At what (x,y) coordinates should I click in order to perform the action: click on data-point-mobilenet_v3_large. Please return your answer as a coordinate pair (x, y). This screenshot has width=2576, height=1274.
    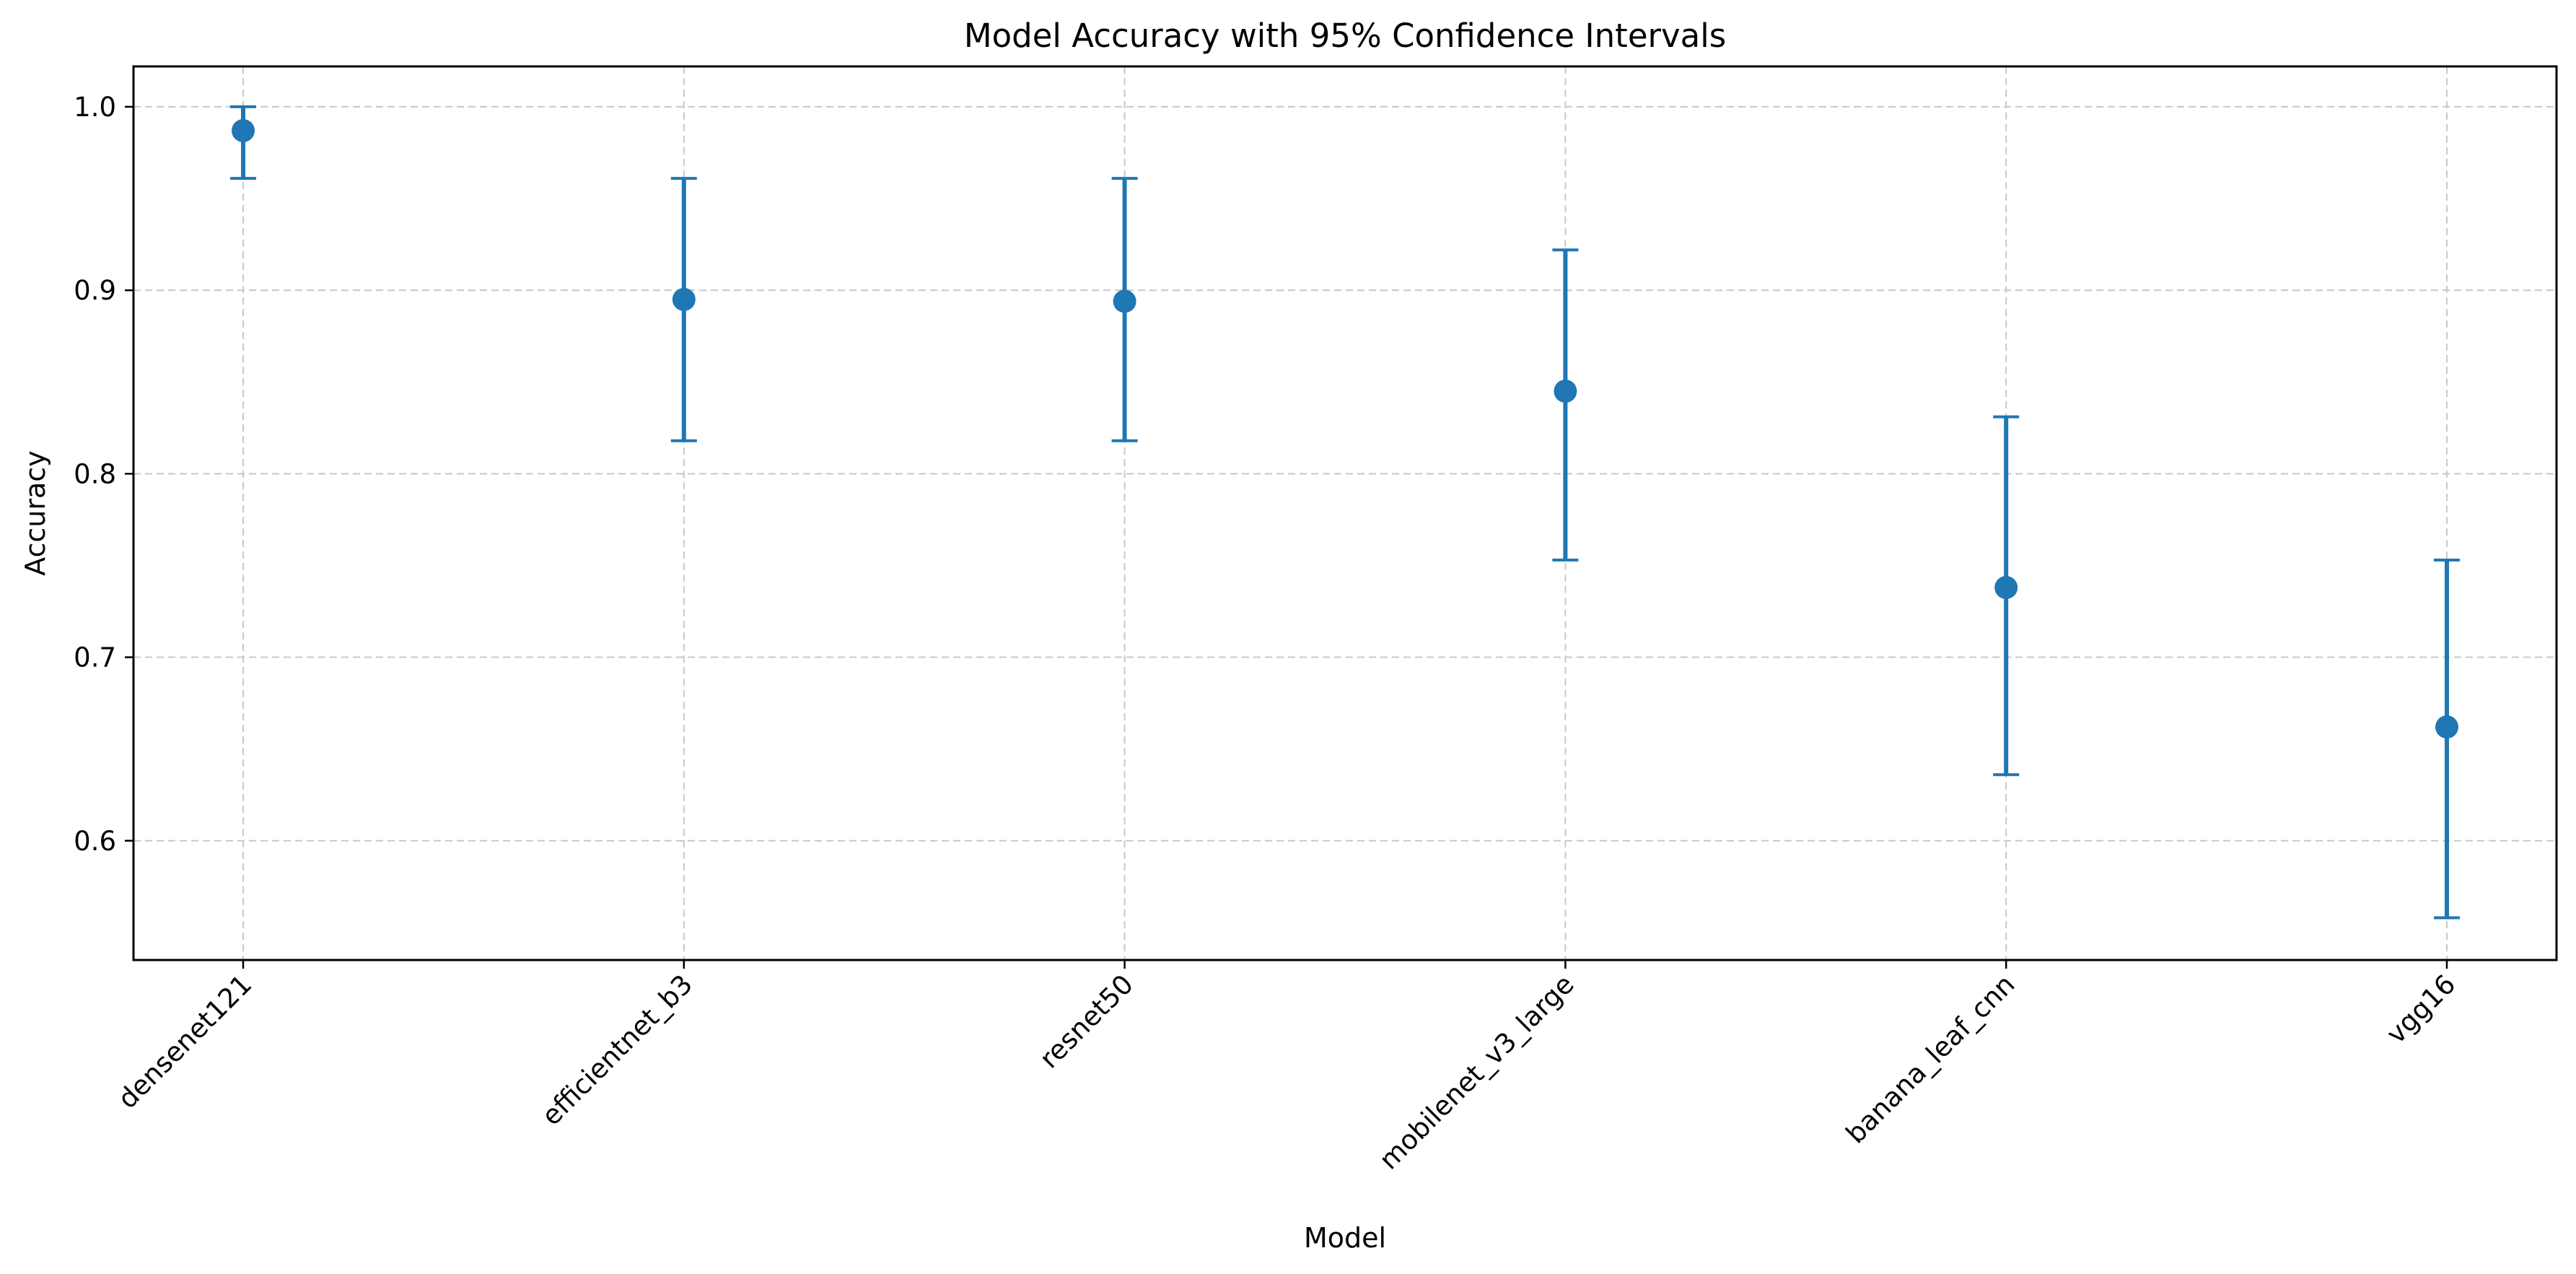
    Looking at the image, I should click on (1565, 391).